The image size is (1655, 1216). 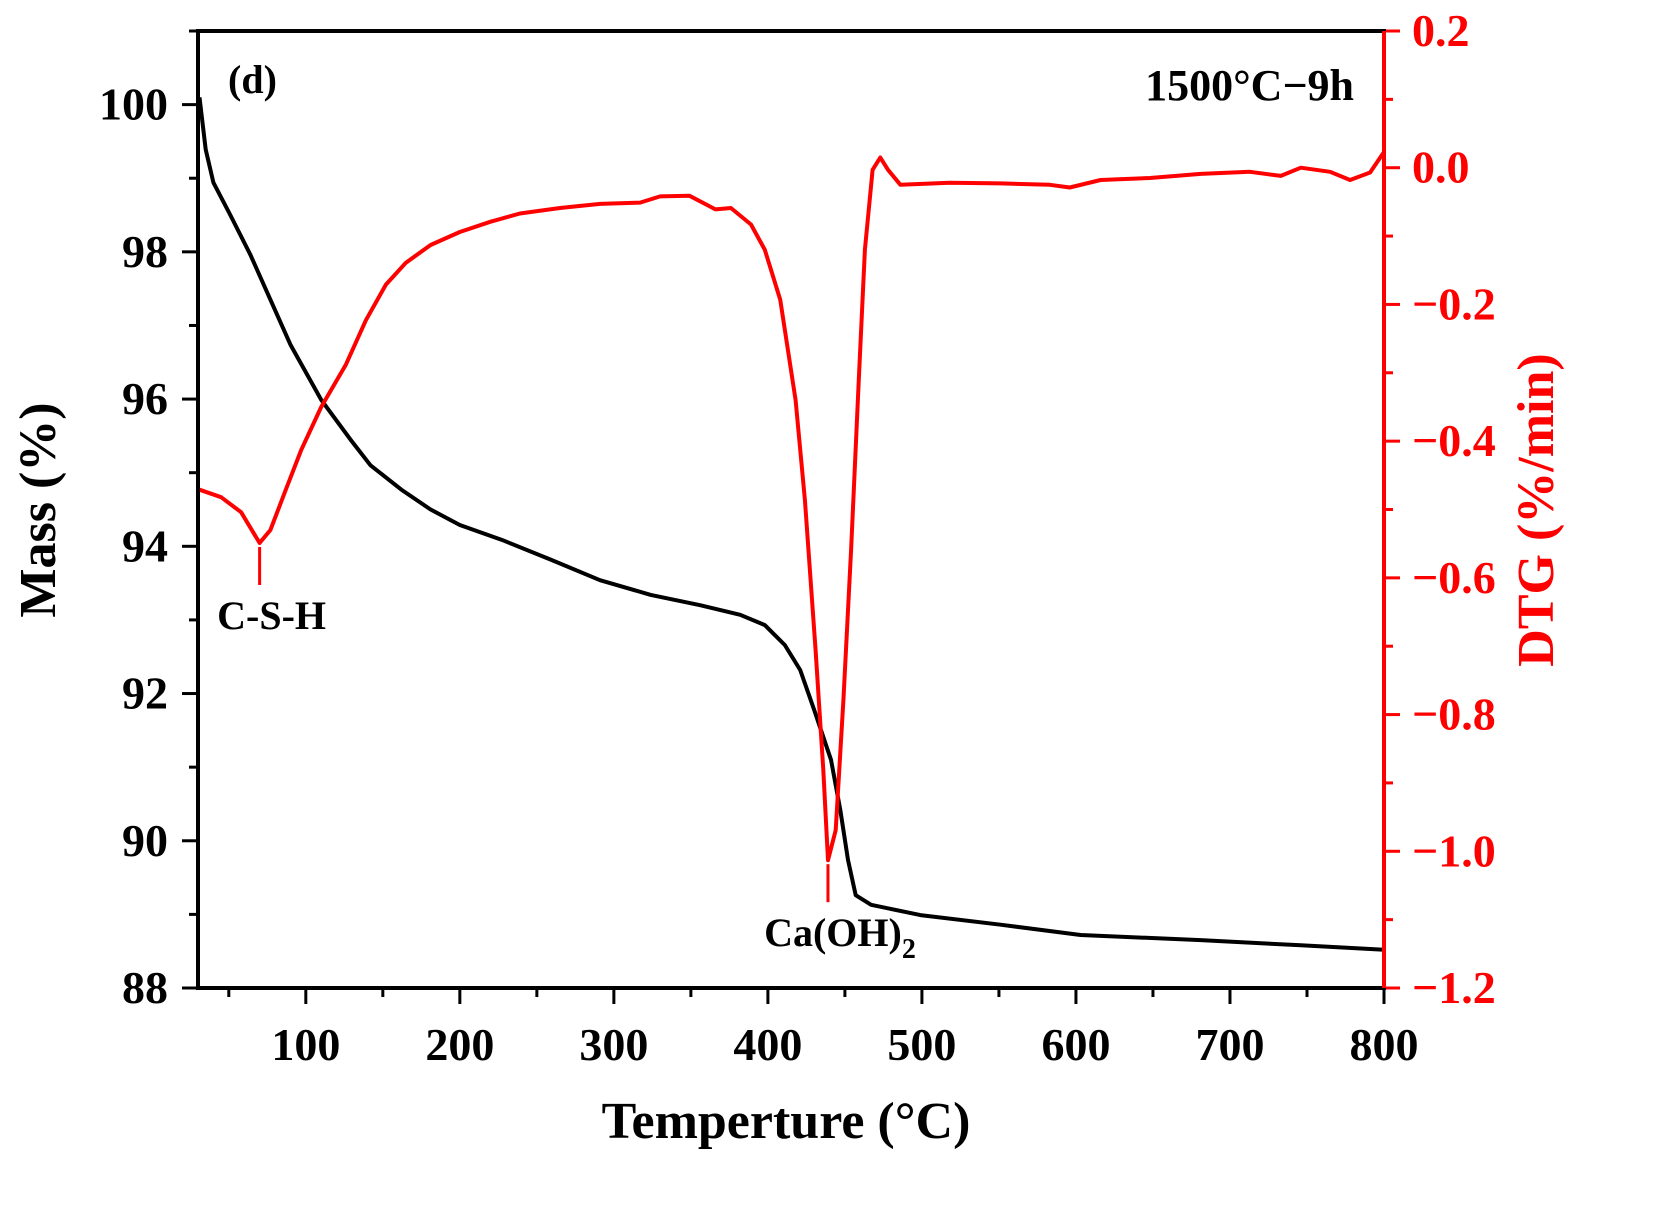 I want to click on x-tick-label: 700, so click(x=1229, y=1044).